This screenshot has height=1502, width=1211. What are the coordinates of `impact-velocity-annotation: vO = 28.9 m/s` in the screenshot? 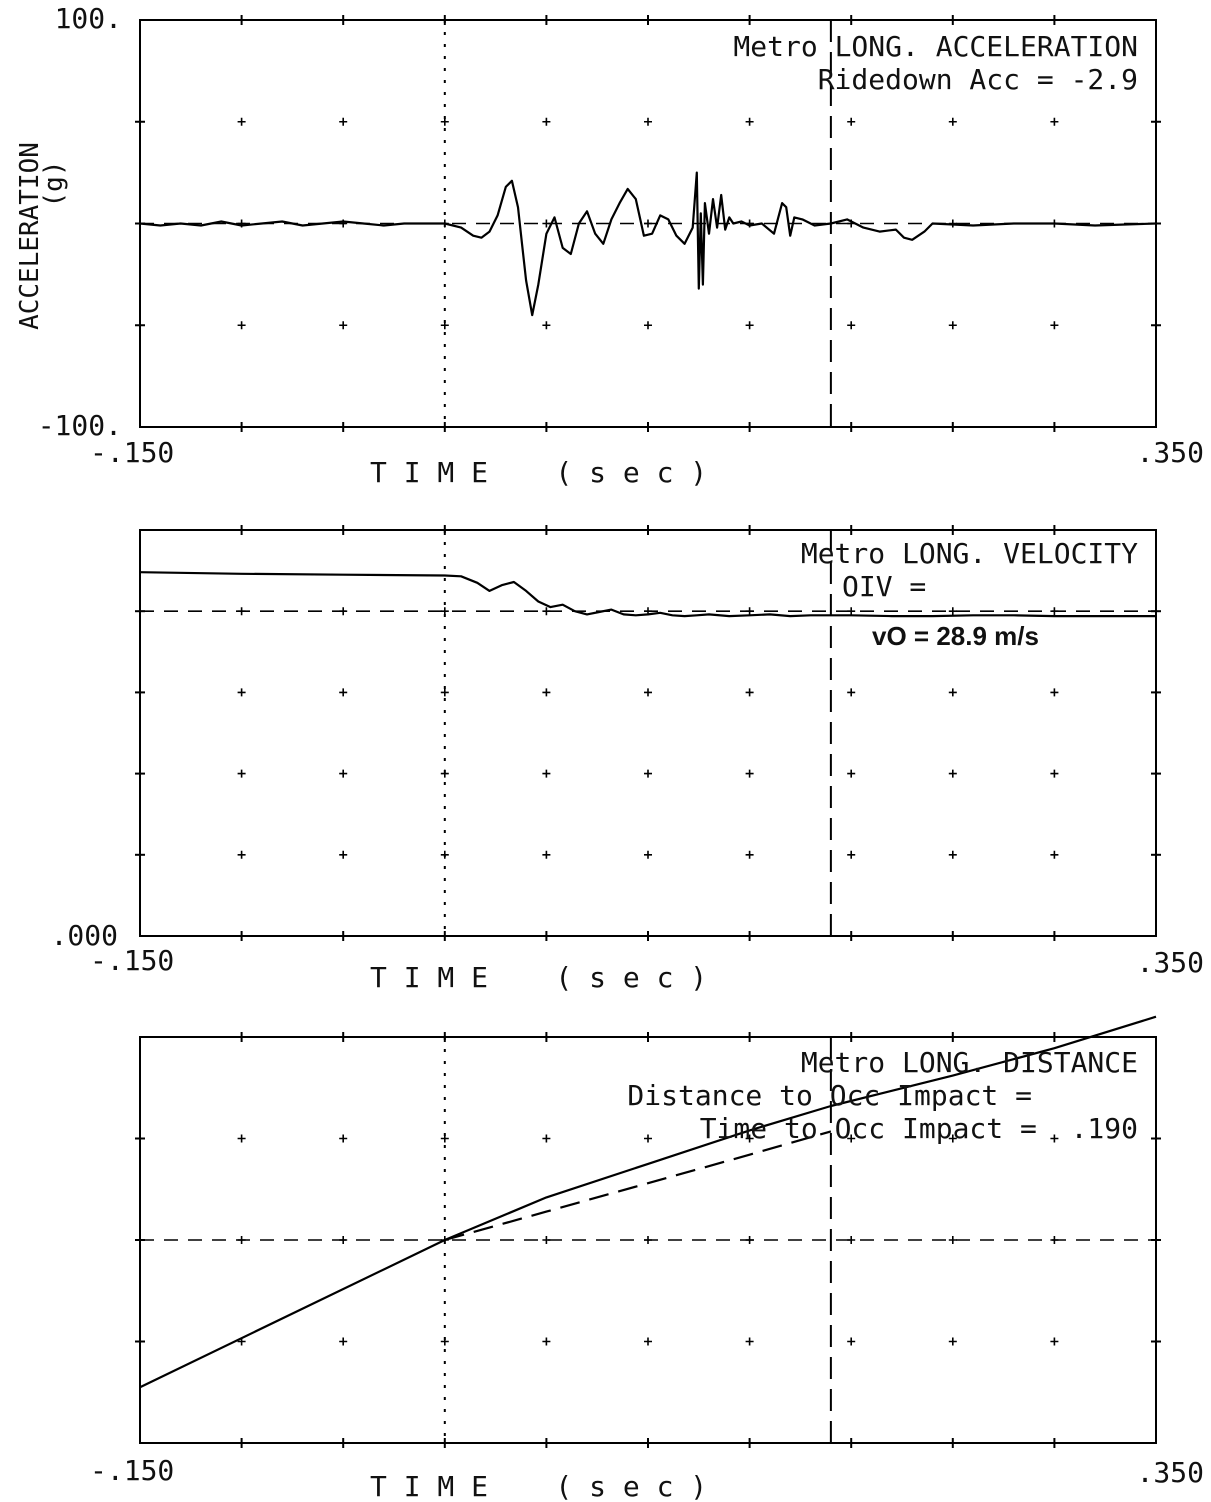 It's located at (955, 636).